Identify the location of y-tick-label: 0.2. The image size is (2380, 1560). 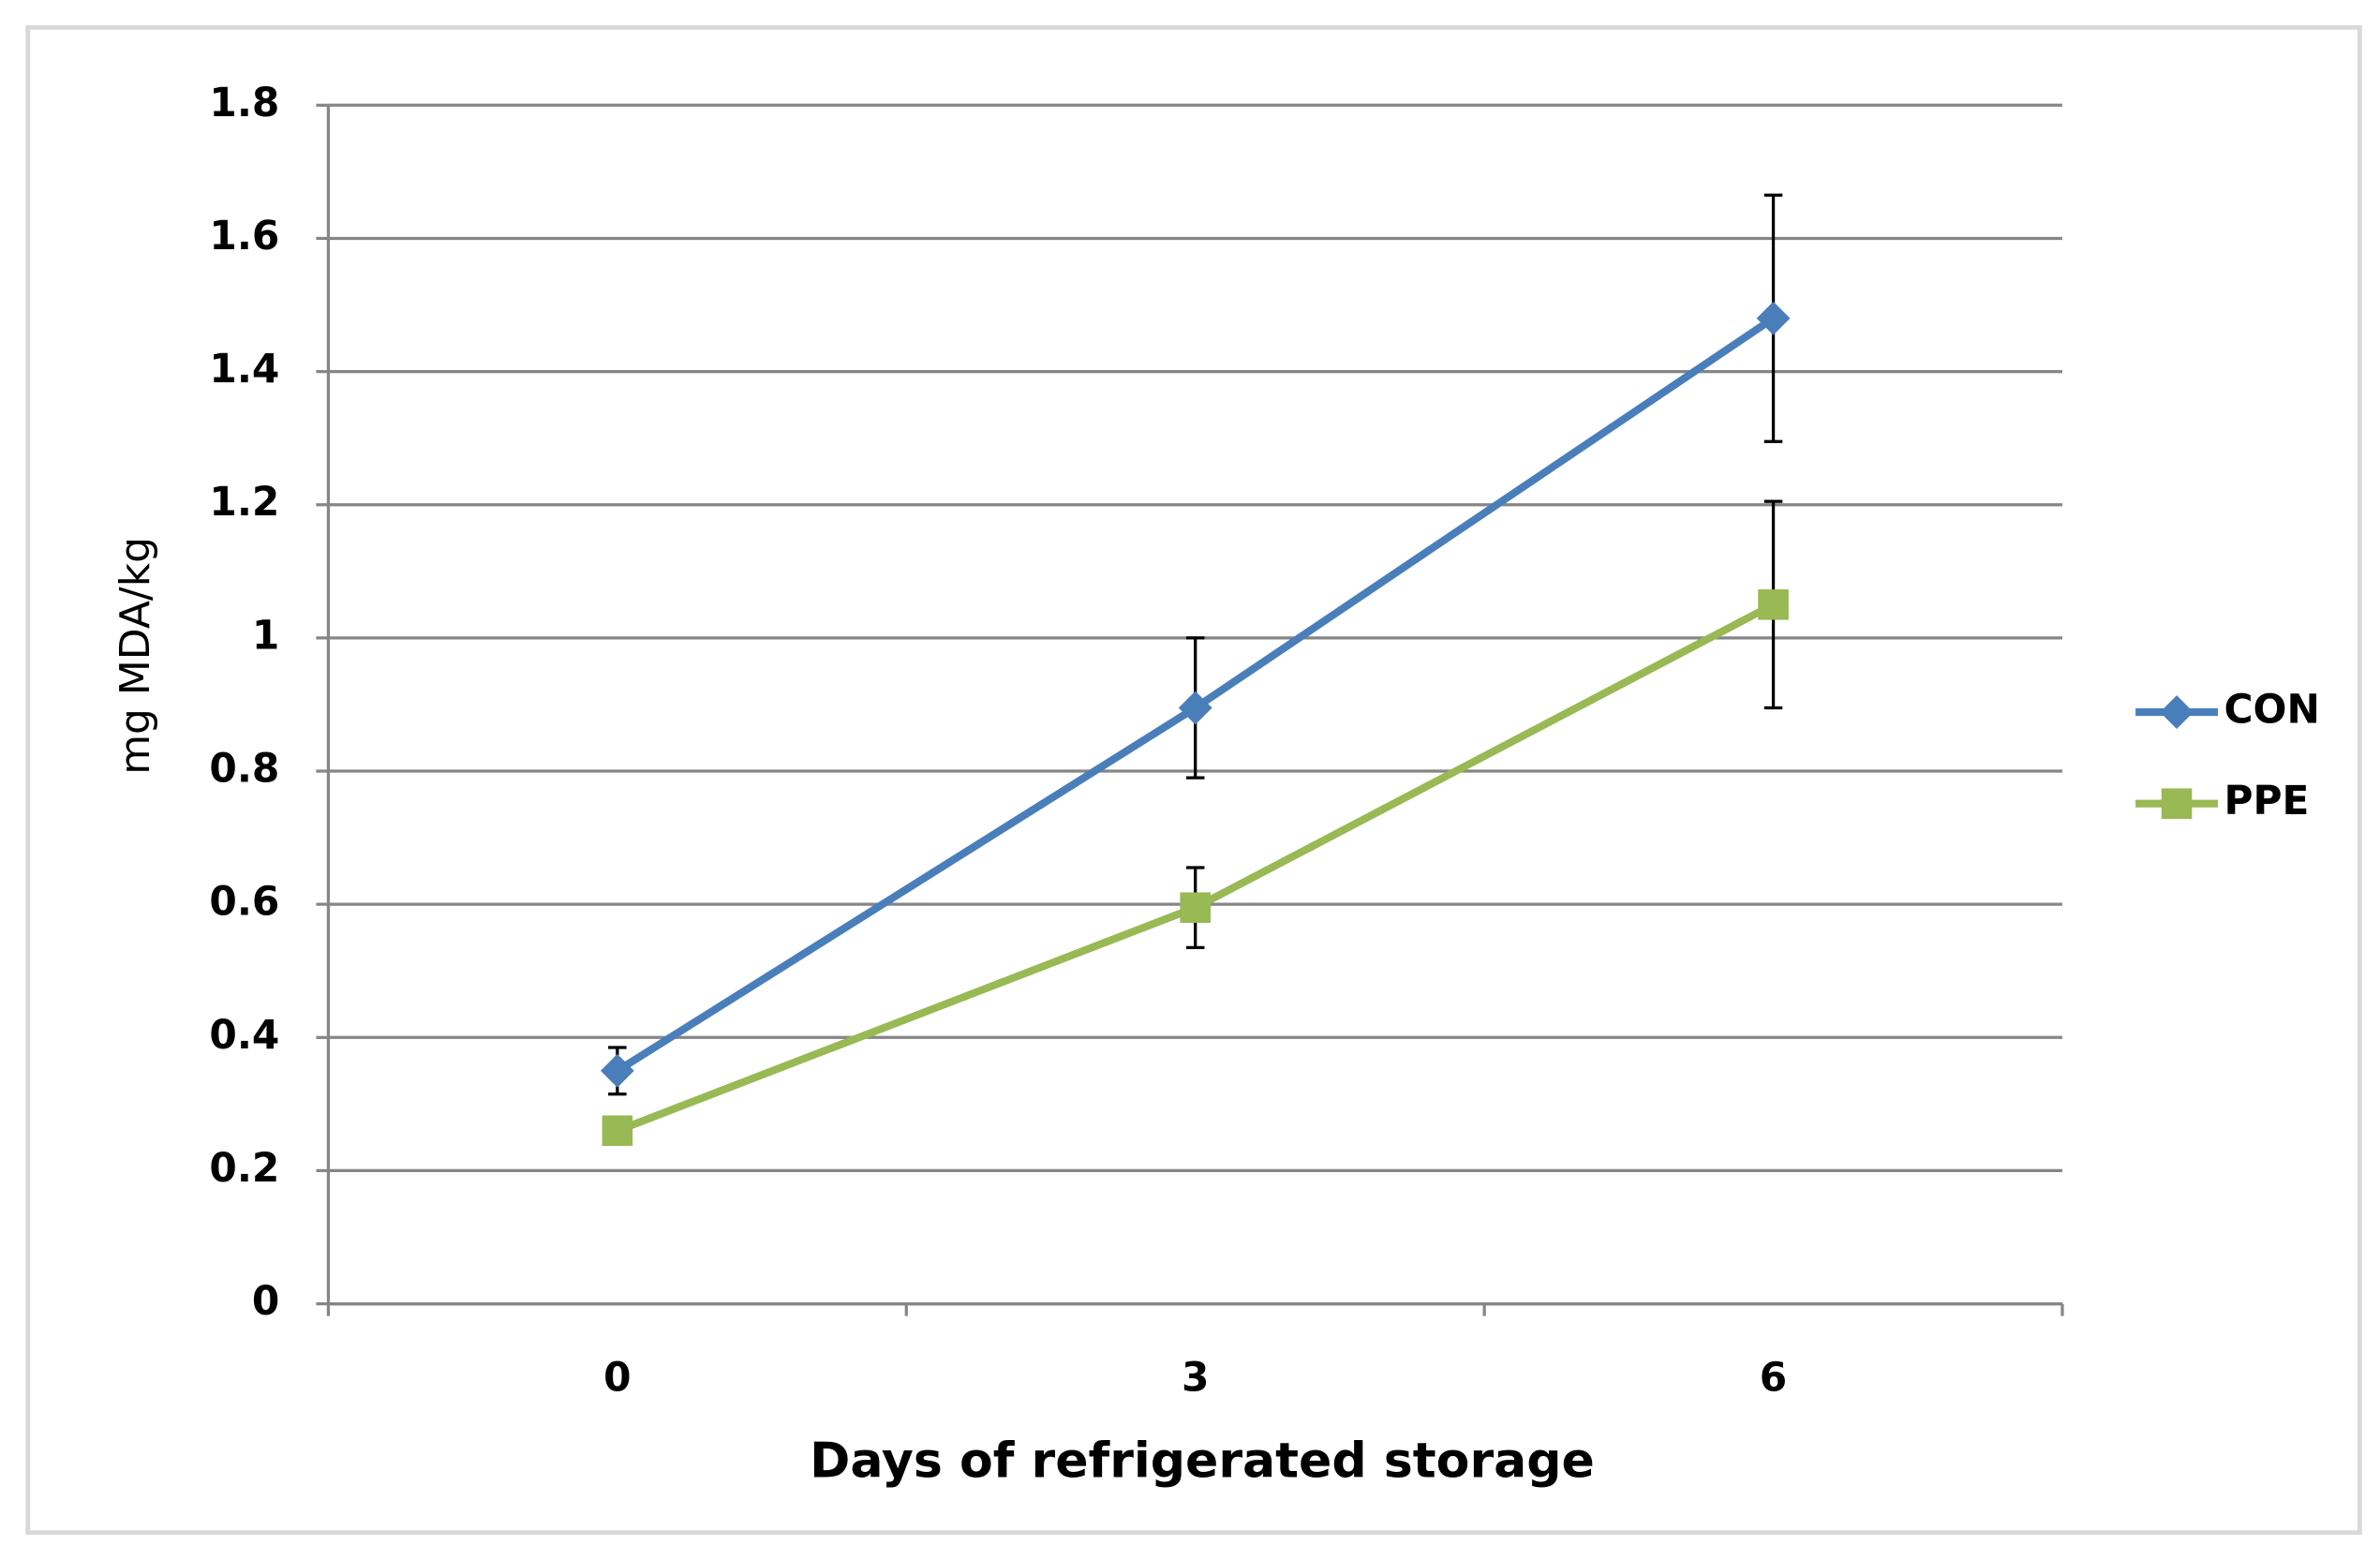
(244, 1168).